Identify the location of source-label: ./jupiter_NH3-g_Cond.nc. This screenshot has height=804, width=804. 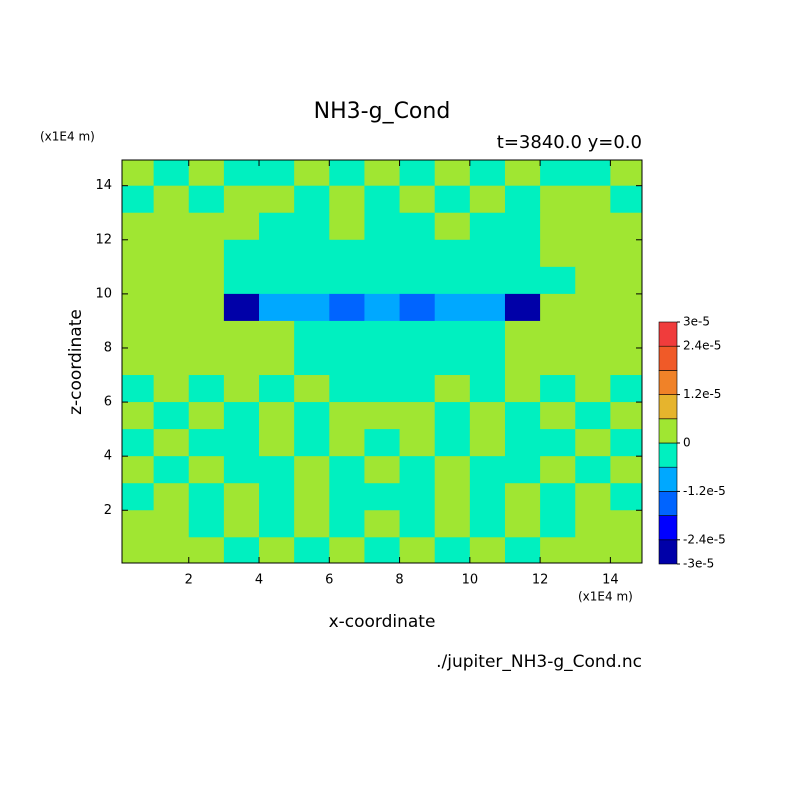
(539, 662).